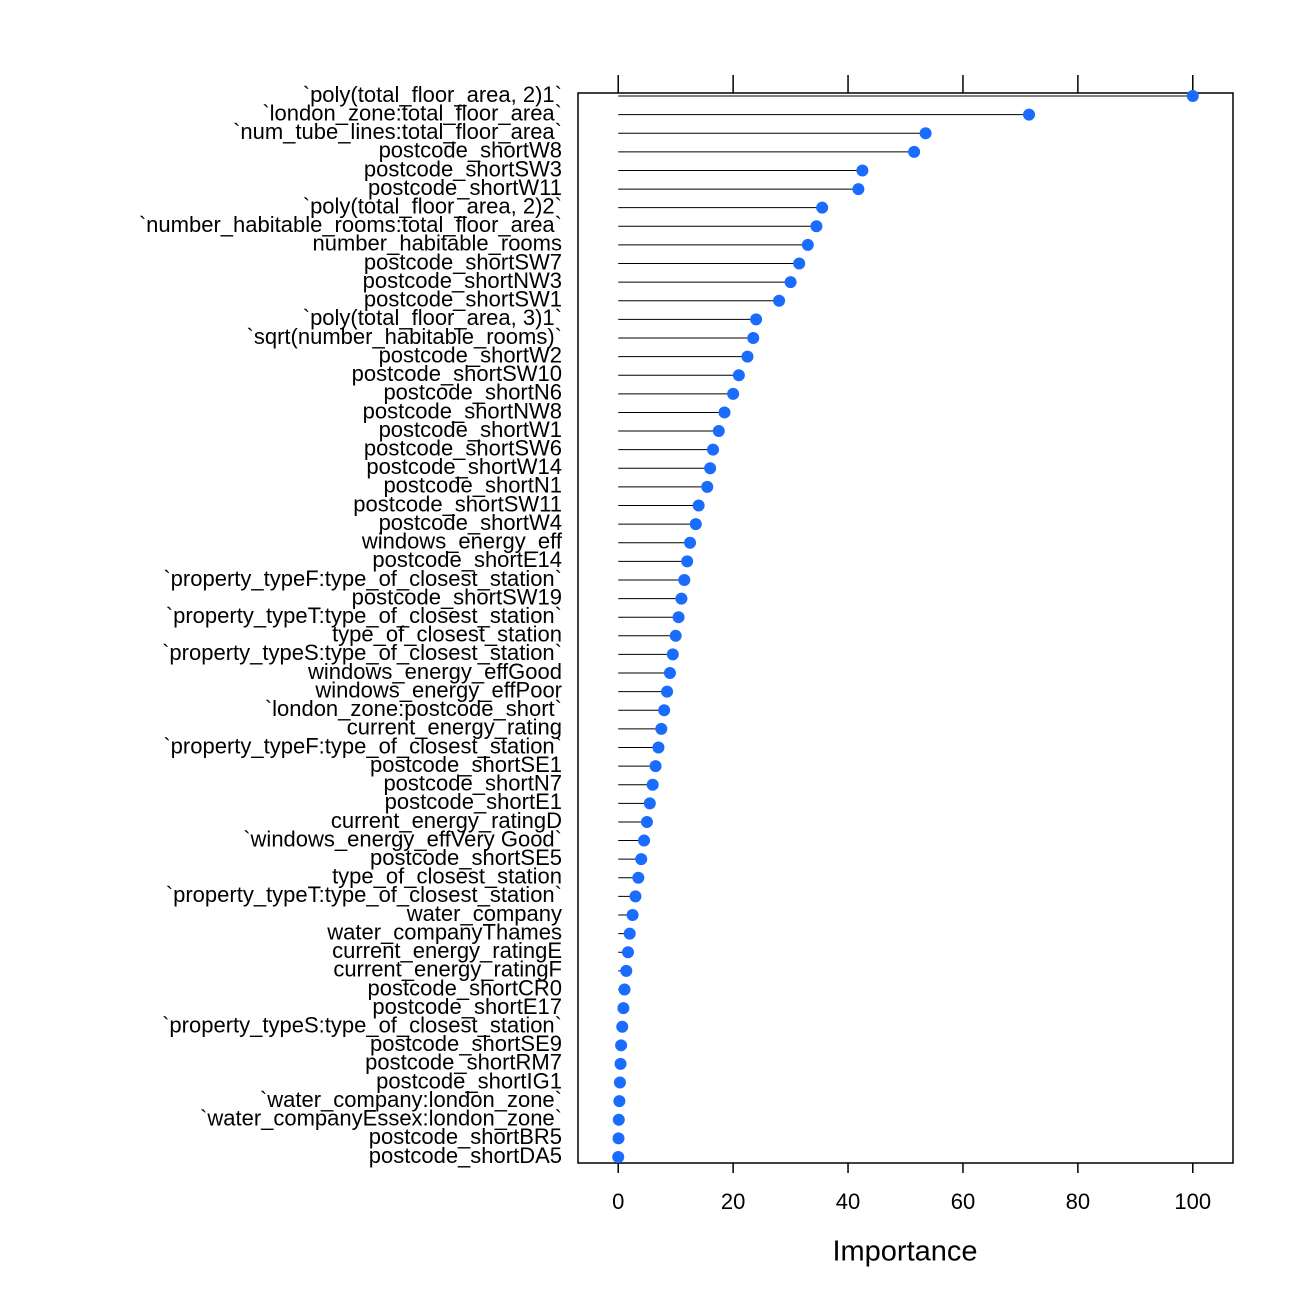 The height and width of the screenshot is (1296, 1296). Describe the element at coordinates (446, 820) in the screenshot. I see `y-tick-label: current_energy_ratingD` at that location.